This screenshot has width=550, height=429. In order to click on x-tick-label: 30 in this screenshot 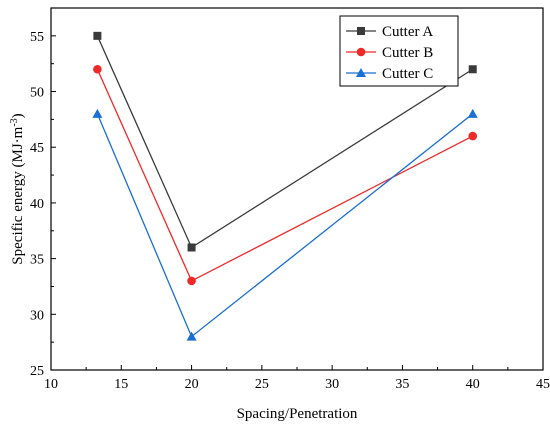, I will do `click(332, 384)`.